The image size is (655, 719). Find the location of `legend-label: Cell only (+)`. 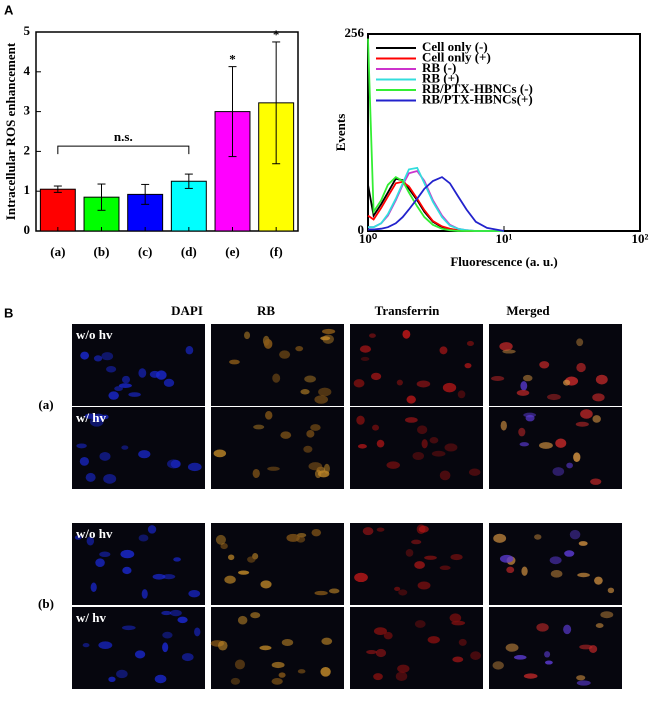

legend-label: Cell only (+) is located at coordinates (456, 56).